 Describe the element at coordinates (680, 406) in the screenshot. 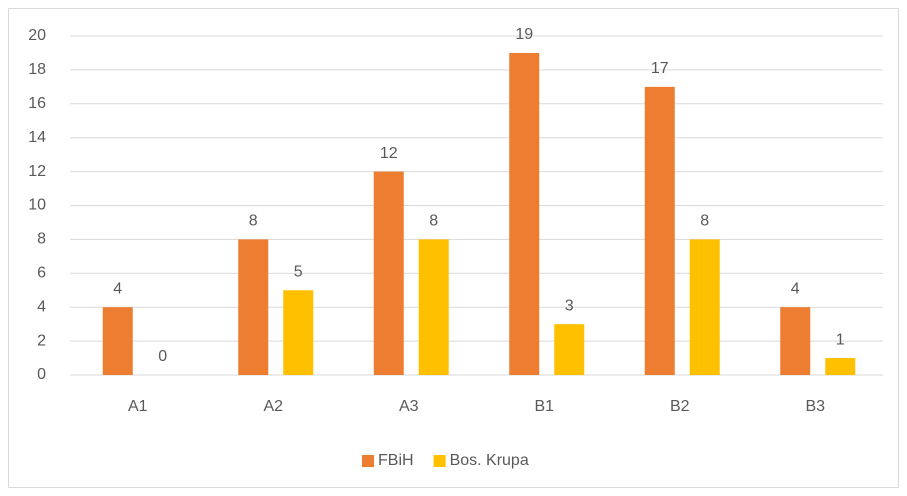

I see `x-tick-label: B2` at that location.